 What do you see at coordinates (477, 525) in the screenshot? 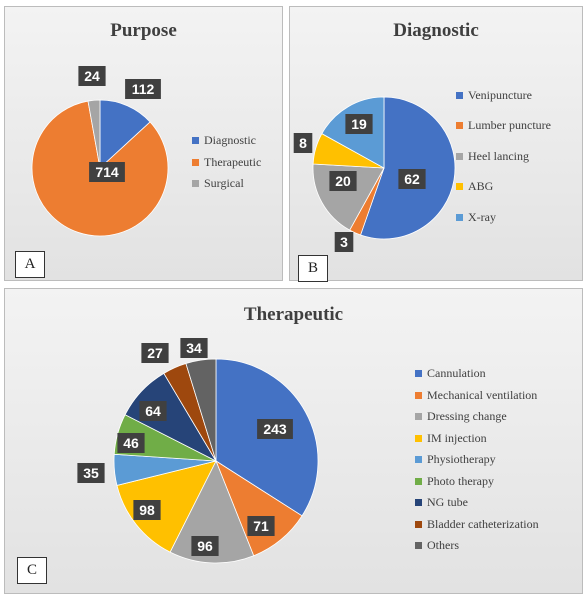
I see `legend-item: Bladder catheterization` at bounding box center [477, 525].